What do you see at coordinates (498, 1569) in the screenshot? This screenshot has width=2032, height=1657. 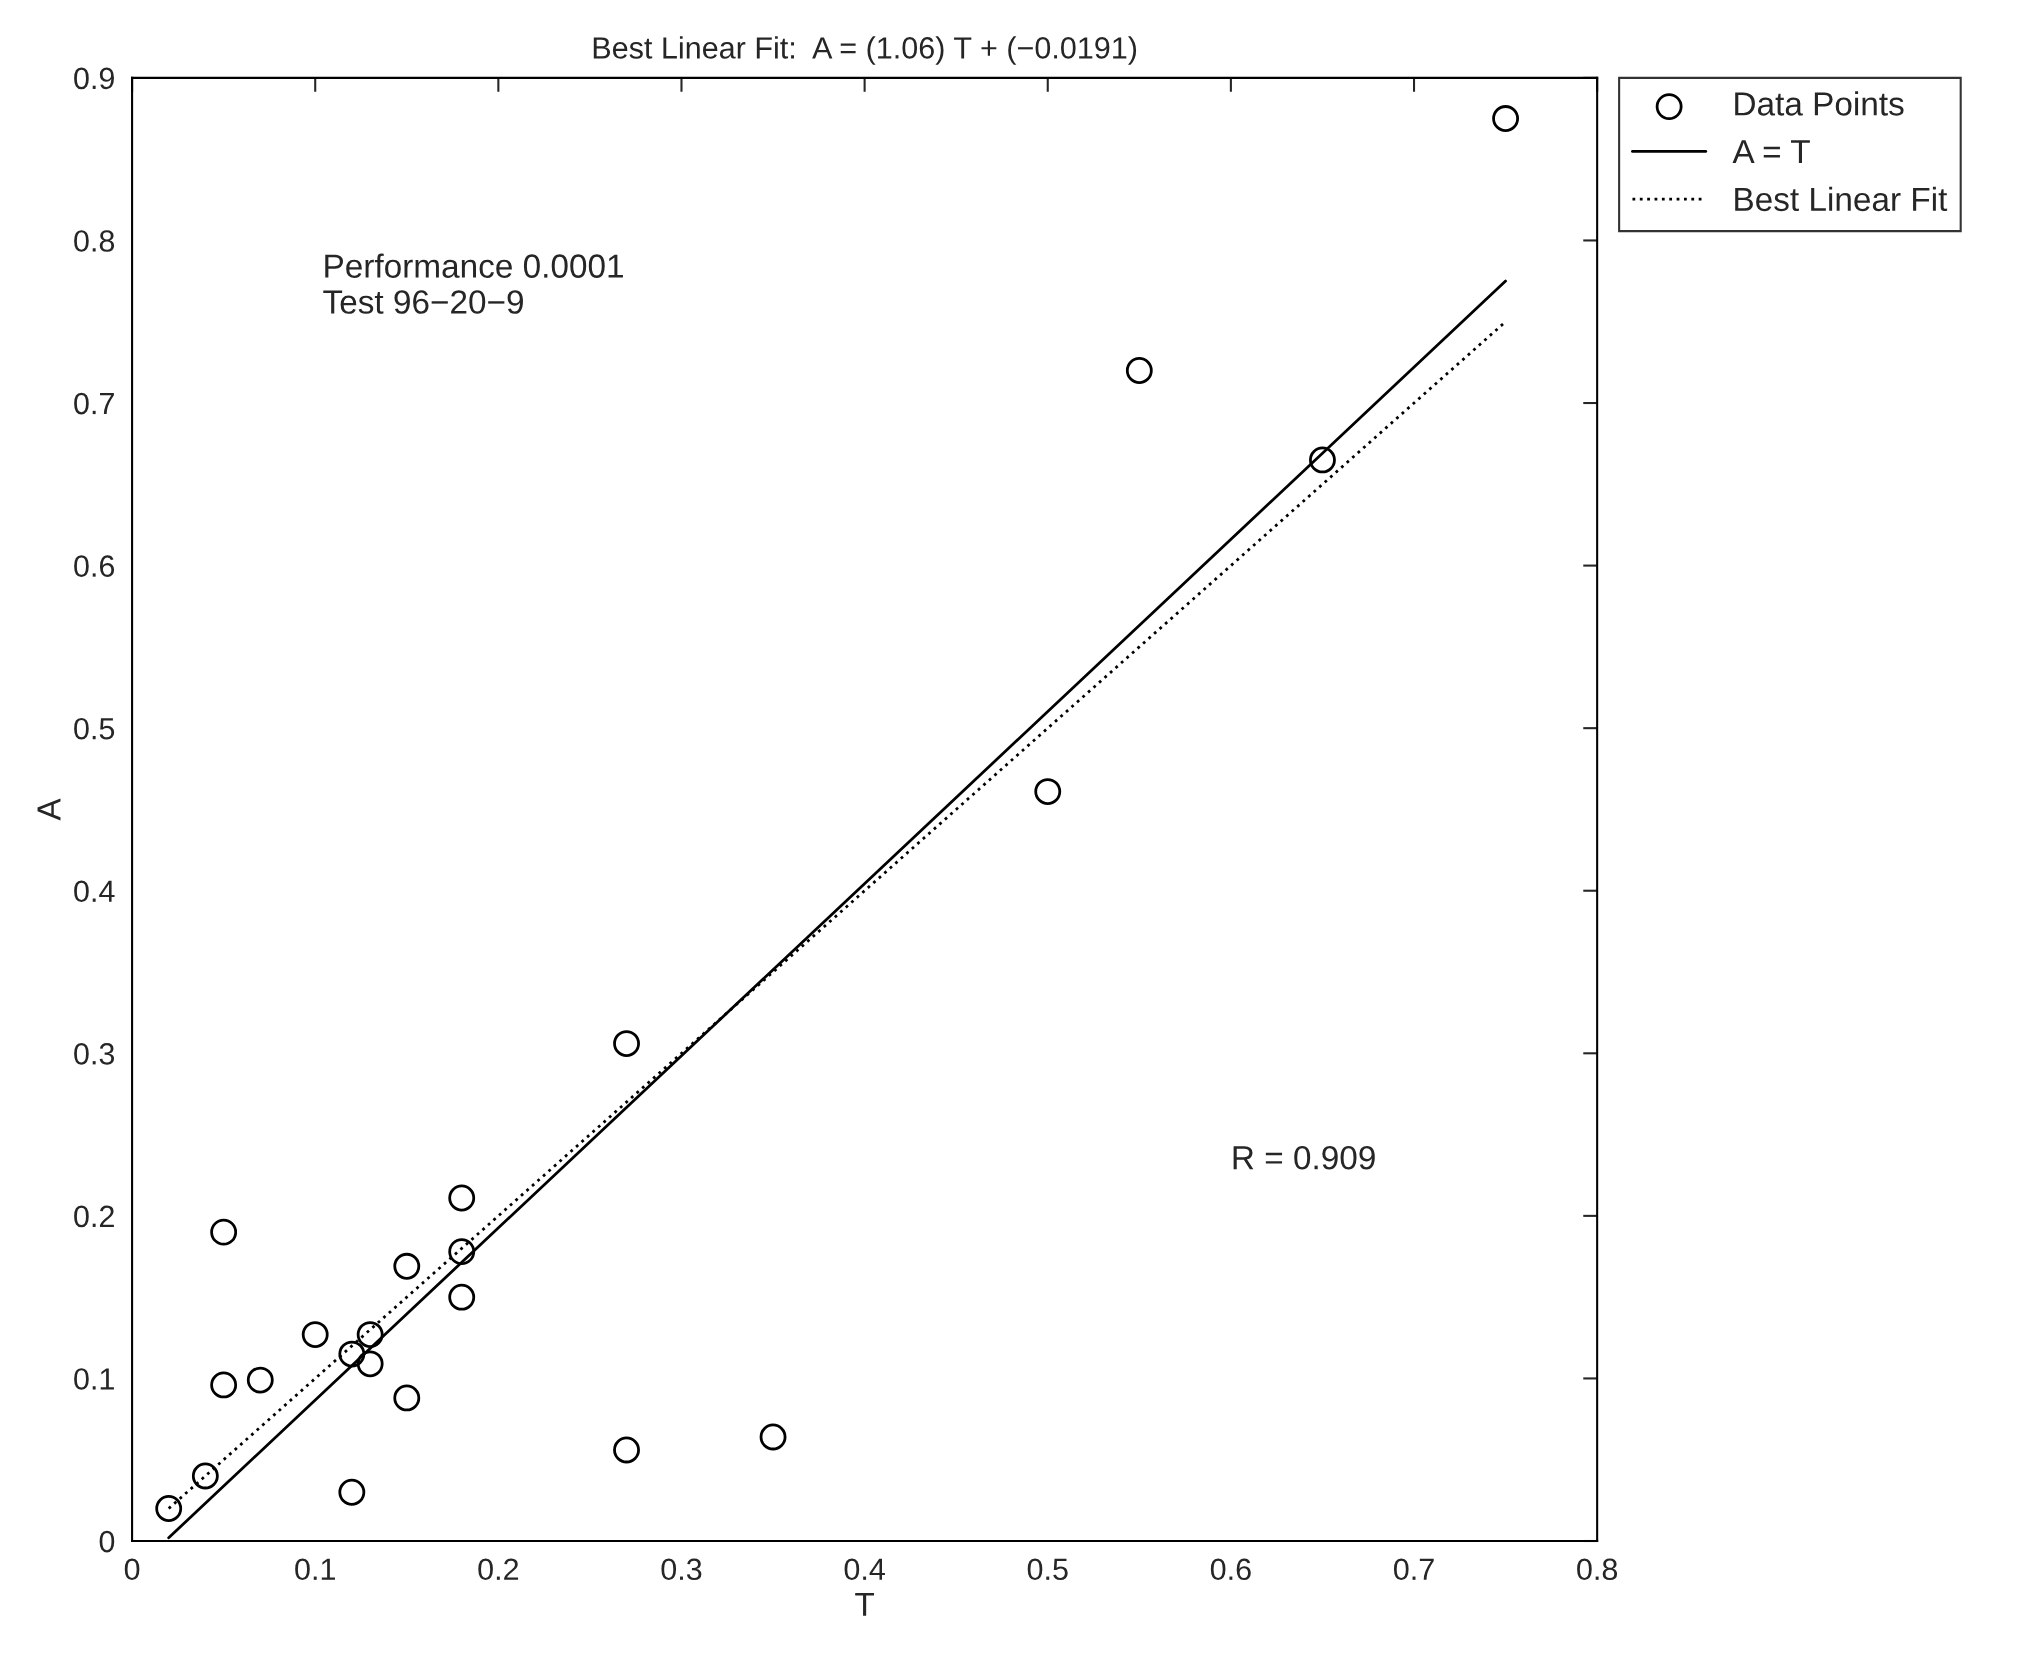 I see `x-tick-label: 0.2` at bounding box center [498, 1569].